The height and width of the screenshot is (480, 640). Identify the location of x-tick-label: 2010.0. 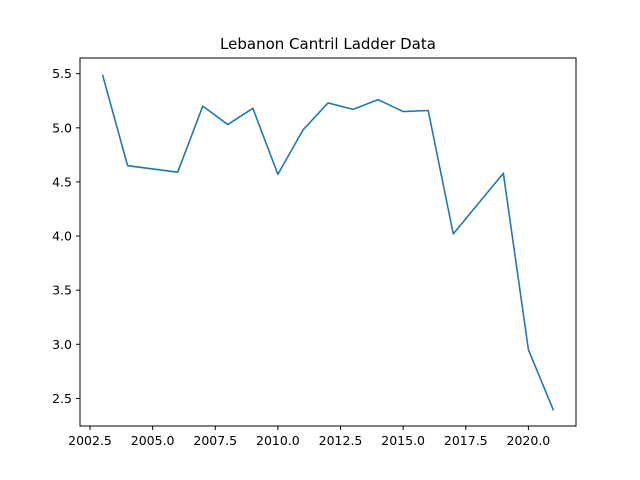
(278, 440).